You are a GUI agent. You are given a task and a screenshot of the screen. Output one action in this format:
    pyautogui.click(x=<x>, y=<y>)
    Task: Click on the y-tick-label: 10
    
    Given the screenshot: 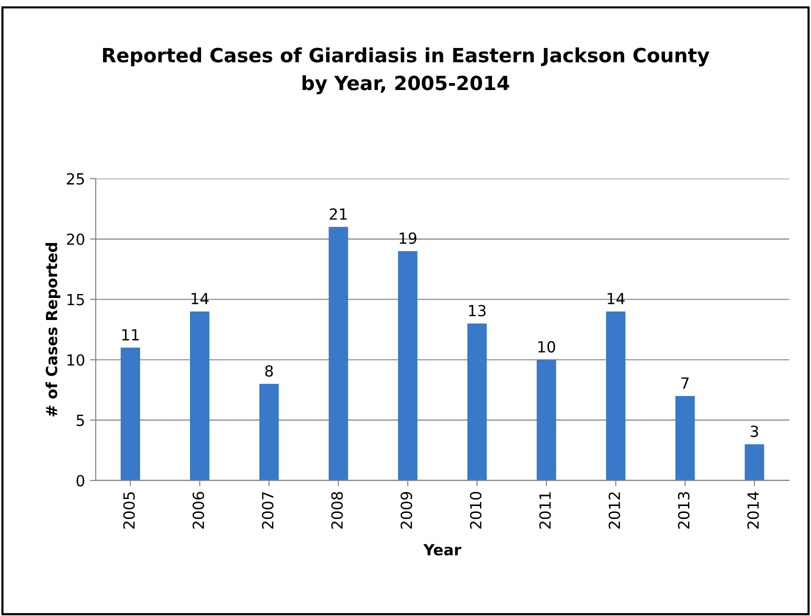 What is the action you would take?
    pyautogui.click(x=76, y=360)
    